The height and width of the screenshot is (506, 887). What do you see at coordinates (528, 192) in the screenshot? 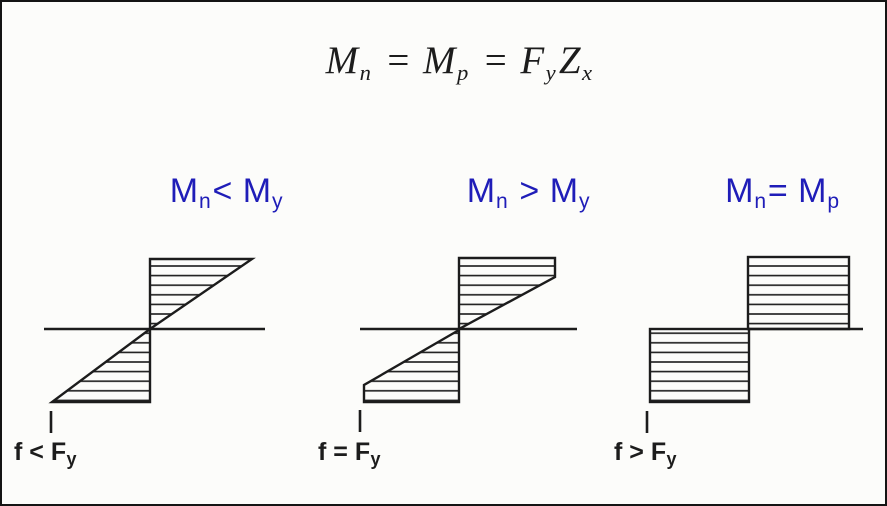
I see `moment-label-partially-plastic: Mn > My` at bounding box center [528, 192].